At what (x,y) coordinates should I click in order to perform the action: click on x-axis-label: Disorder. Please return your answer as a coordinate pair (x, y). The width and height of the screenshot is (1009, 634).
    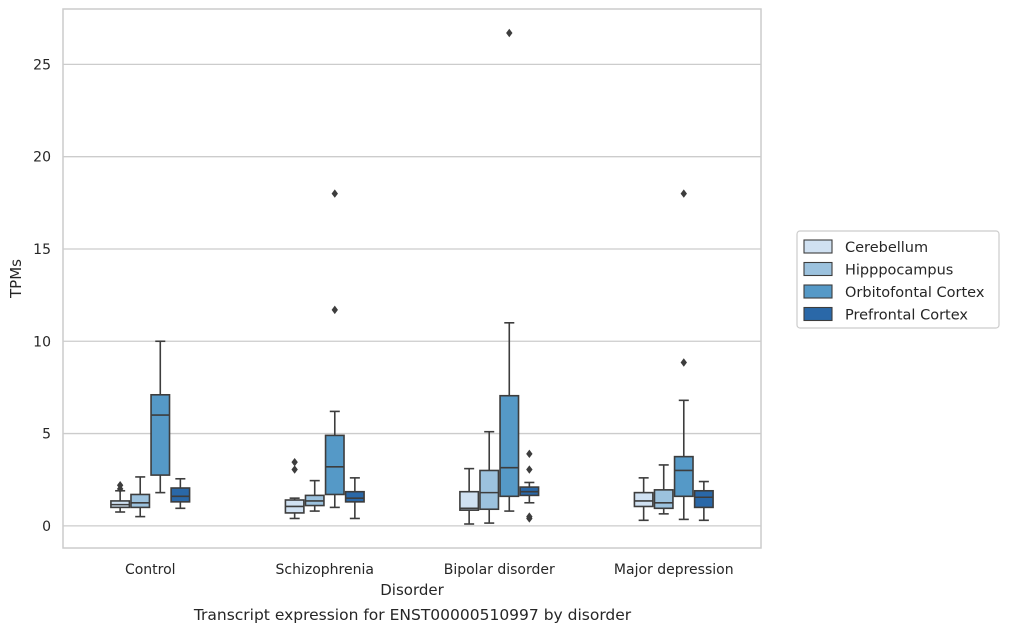
    Looking at the image, I should click on (412, 590).